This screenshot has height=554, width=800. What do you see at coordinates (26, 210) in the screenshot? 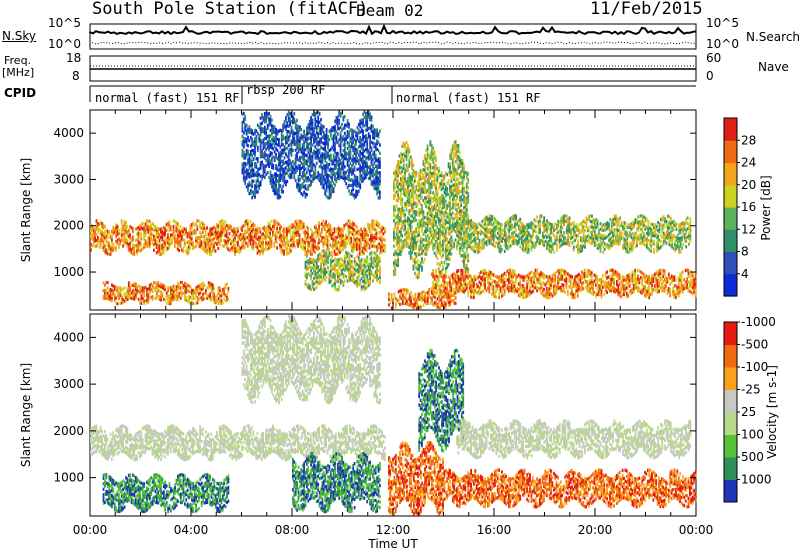
I see `power-ylabel: Slant Range [km]` at bounding box center [26, 210].